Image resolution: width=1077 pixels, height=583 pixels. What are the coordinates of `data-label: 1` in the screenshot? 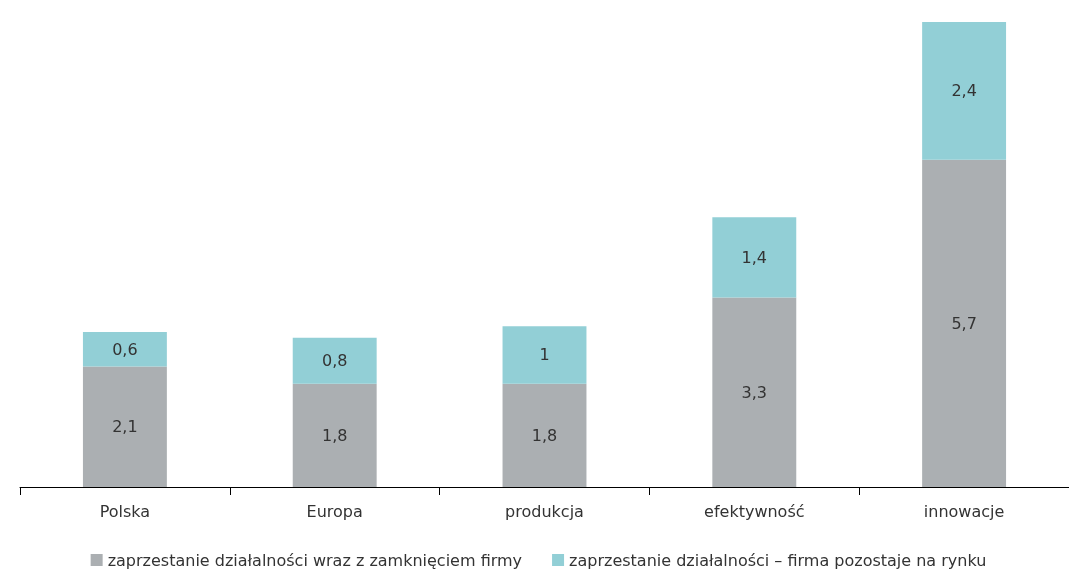 It's located at (544, 355).